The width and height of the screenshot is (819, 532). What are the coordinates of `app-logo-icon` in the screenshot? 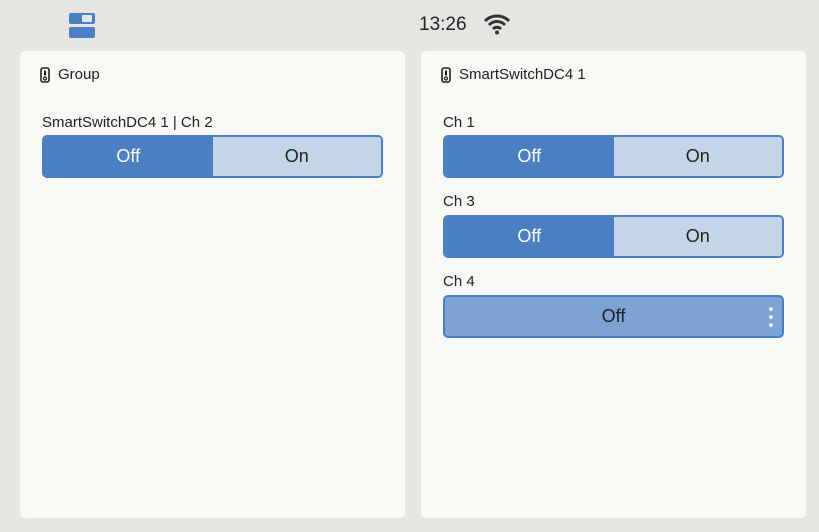 It's located at (82, 25).